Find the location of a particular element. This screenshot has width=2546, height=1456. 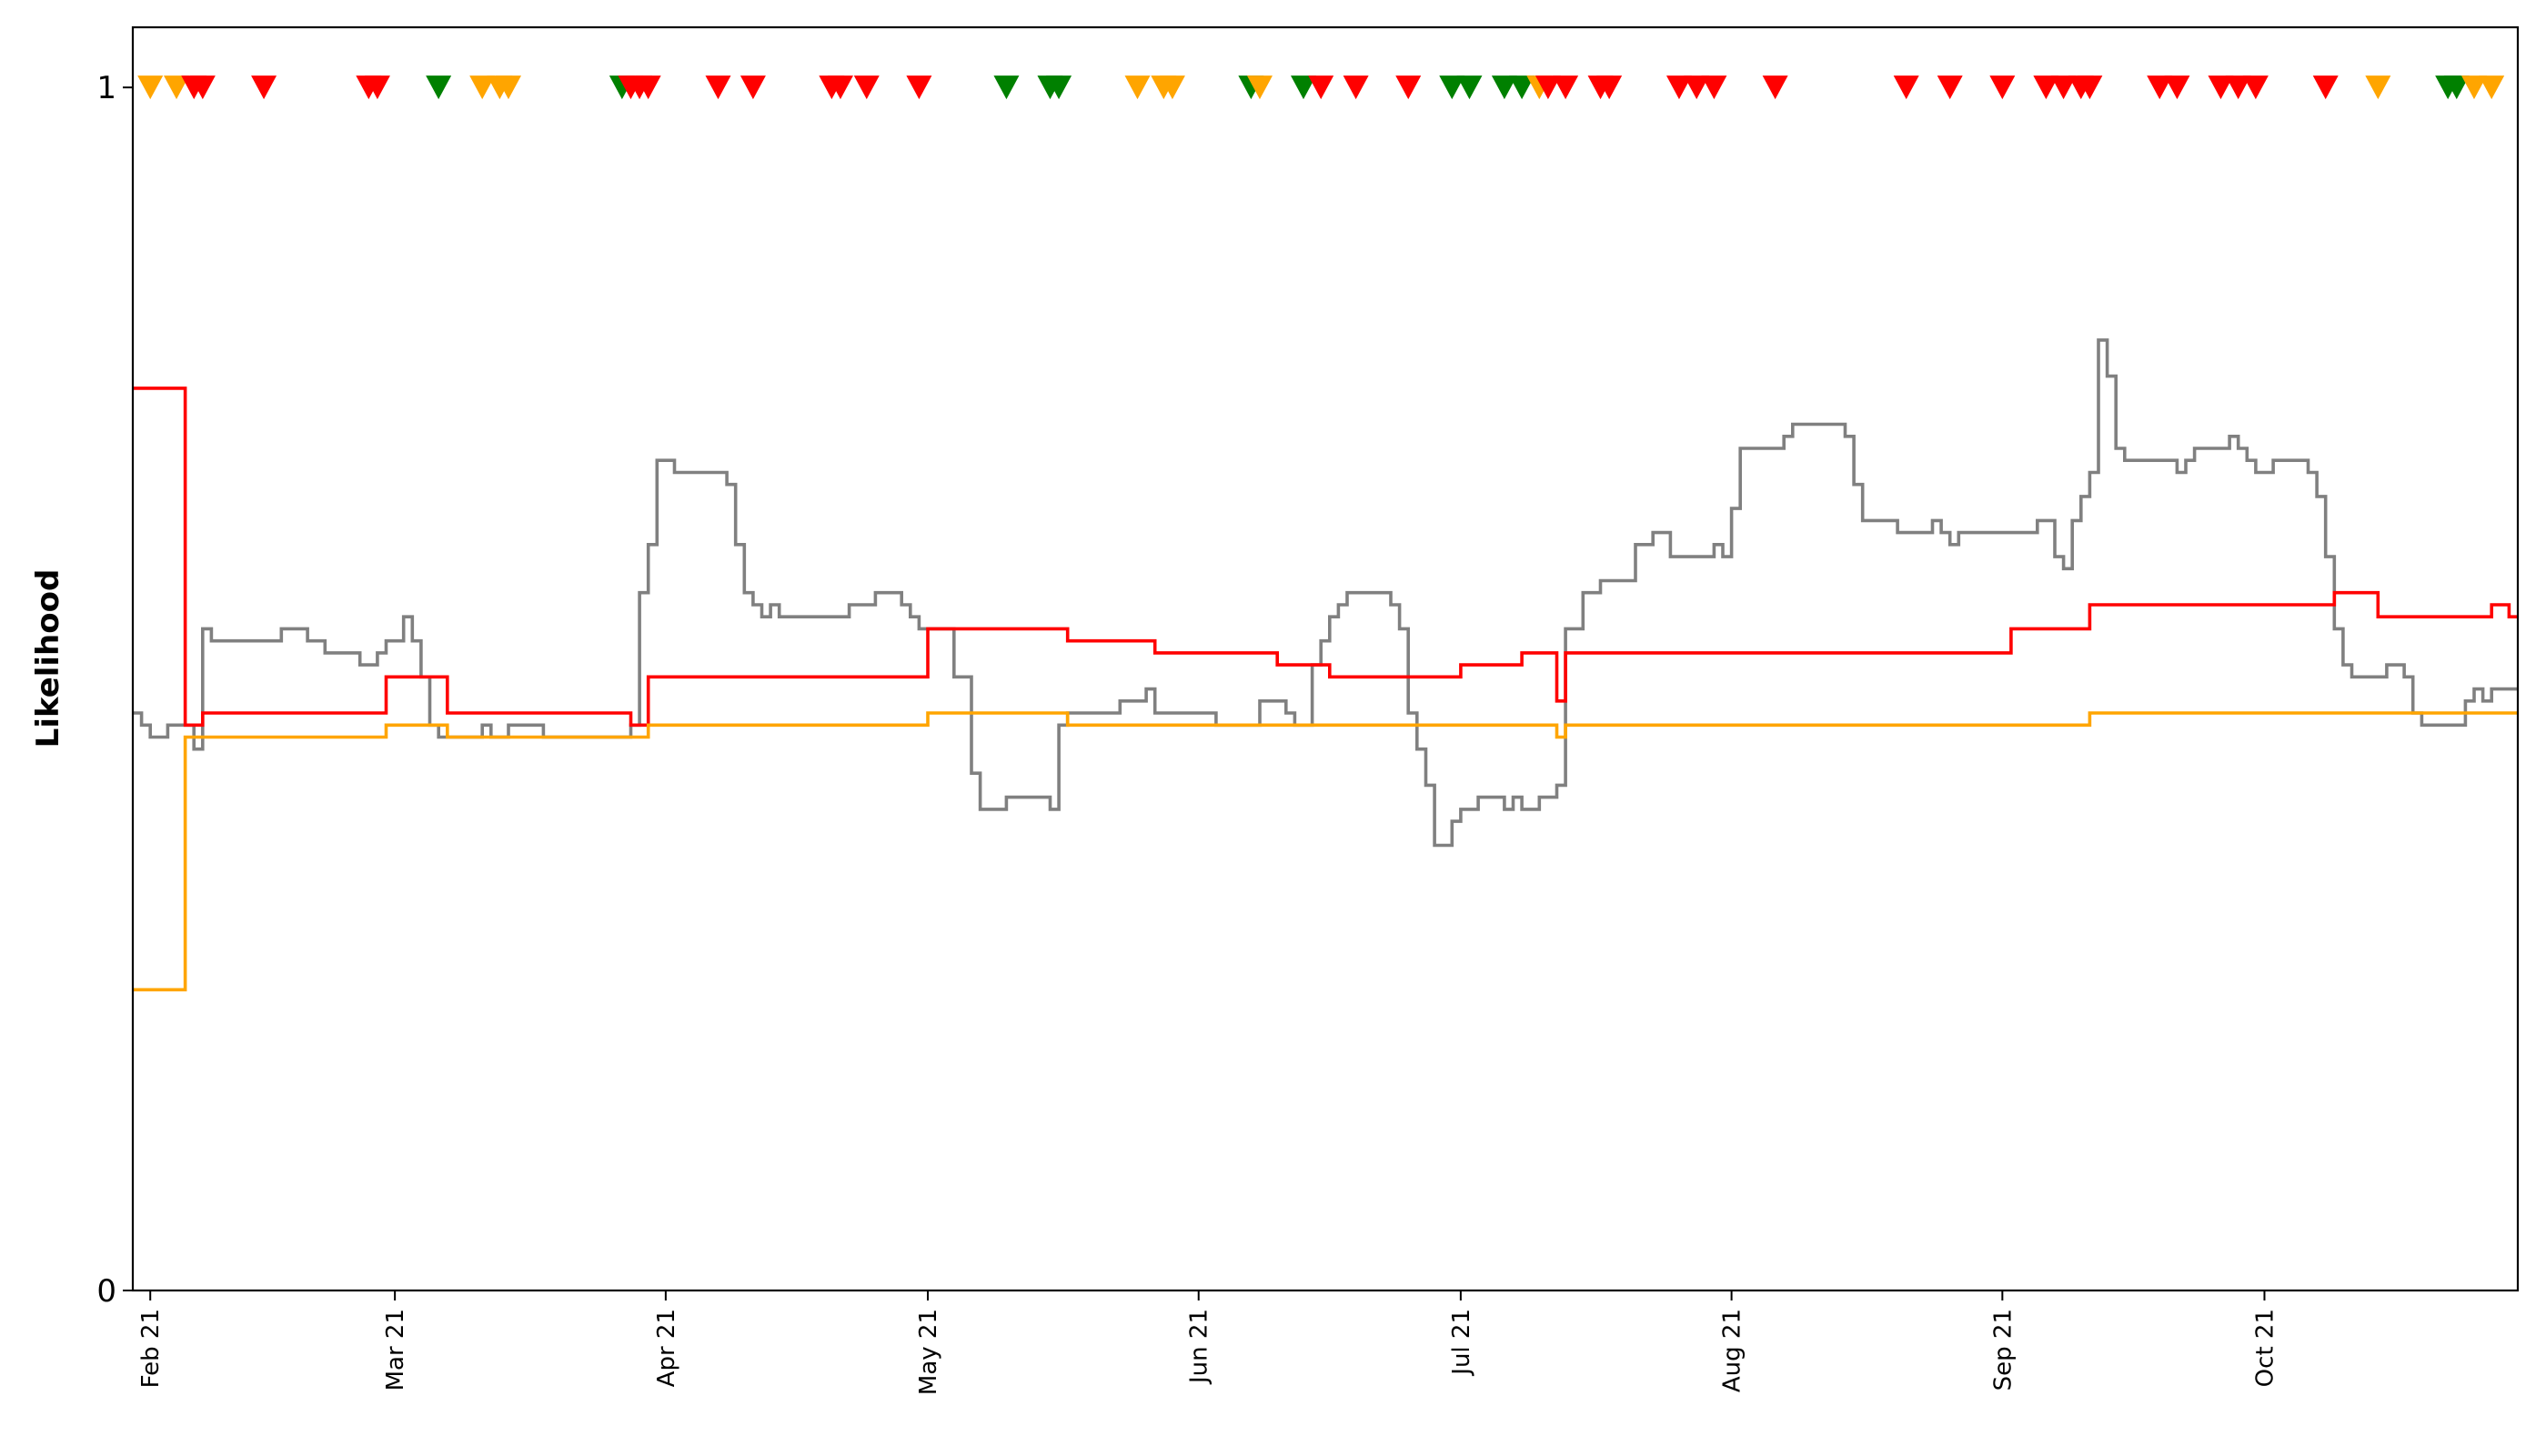

x-tick-label: Feb 21 is located at coordinates (151, 1348).